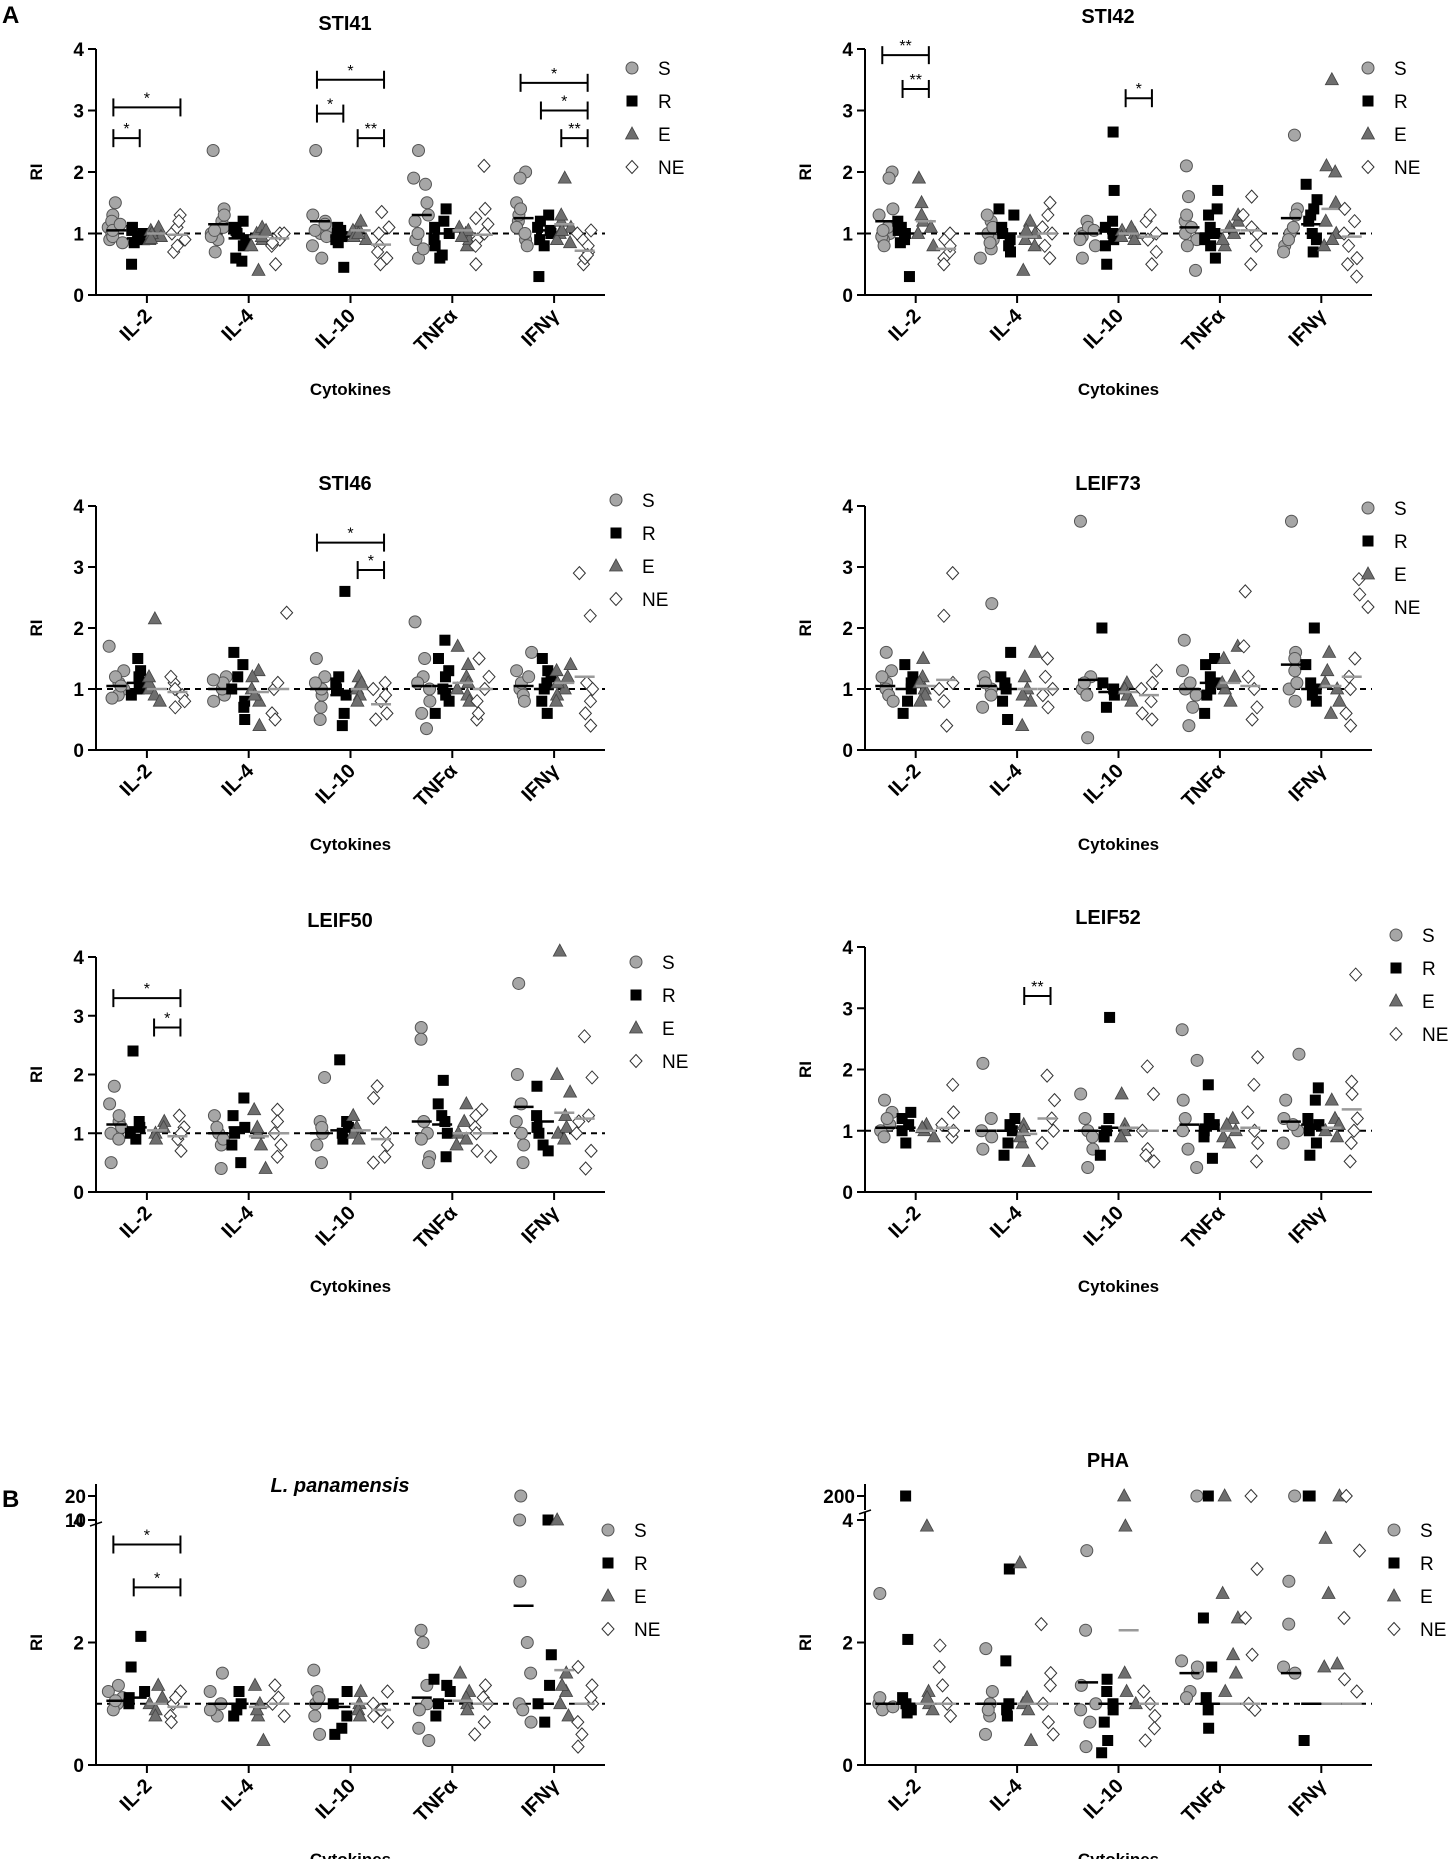 This screenshot has height=1864, width=1451. I want to click on chart-title: LEIF73, so click(1108, 484).